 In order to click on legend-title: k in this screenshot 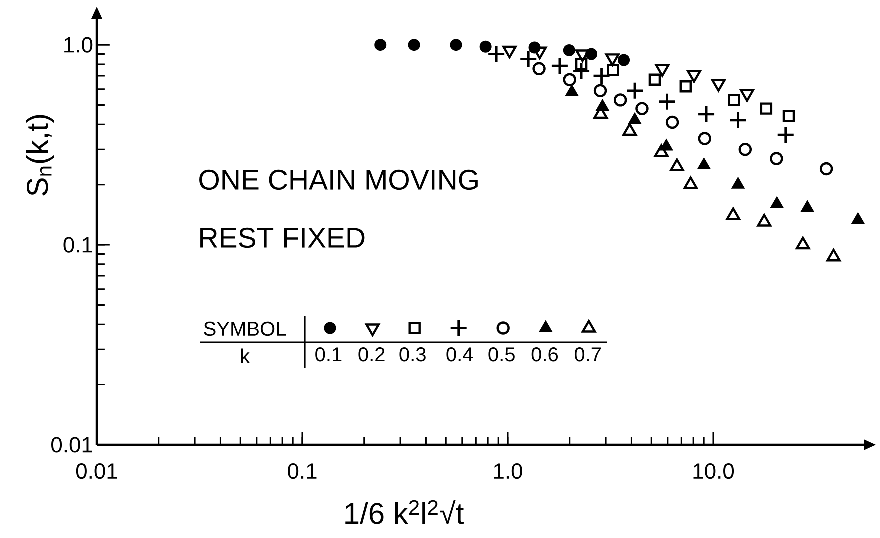, I will do `click(245, 356)`.